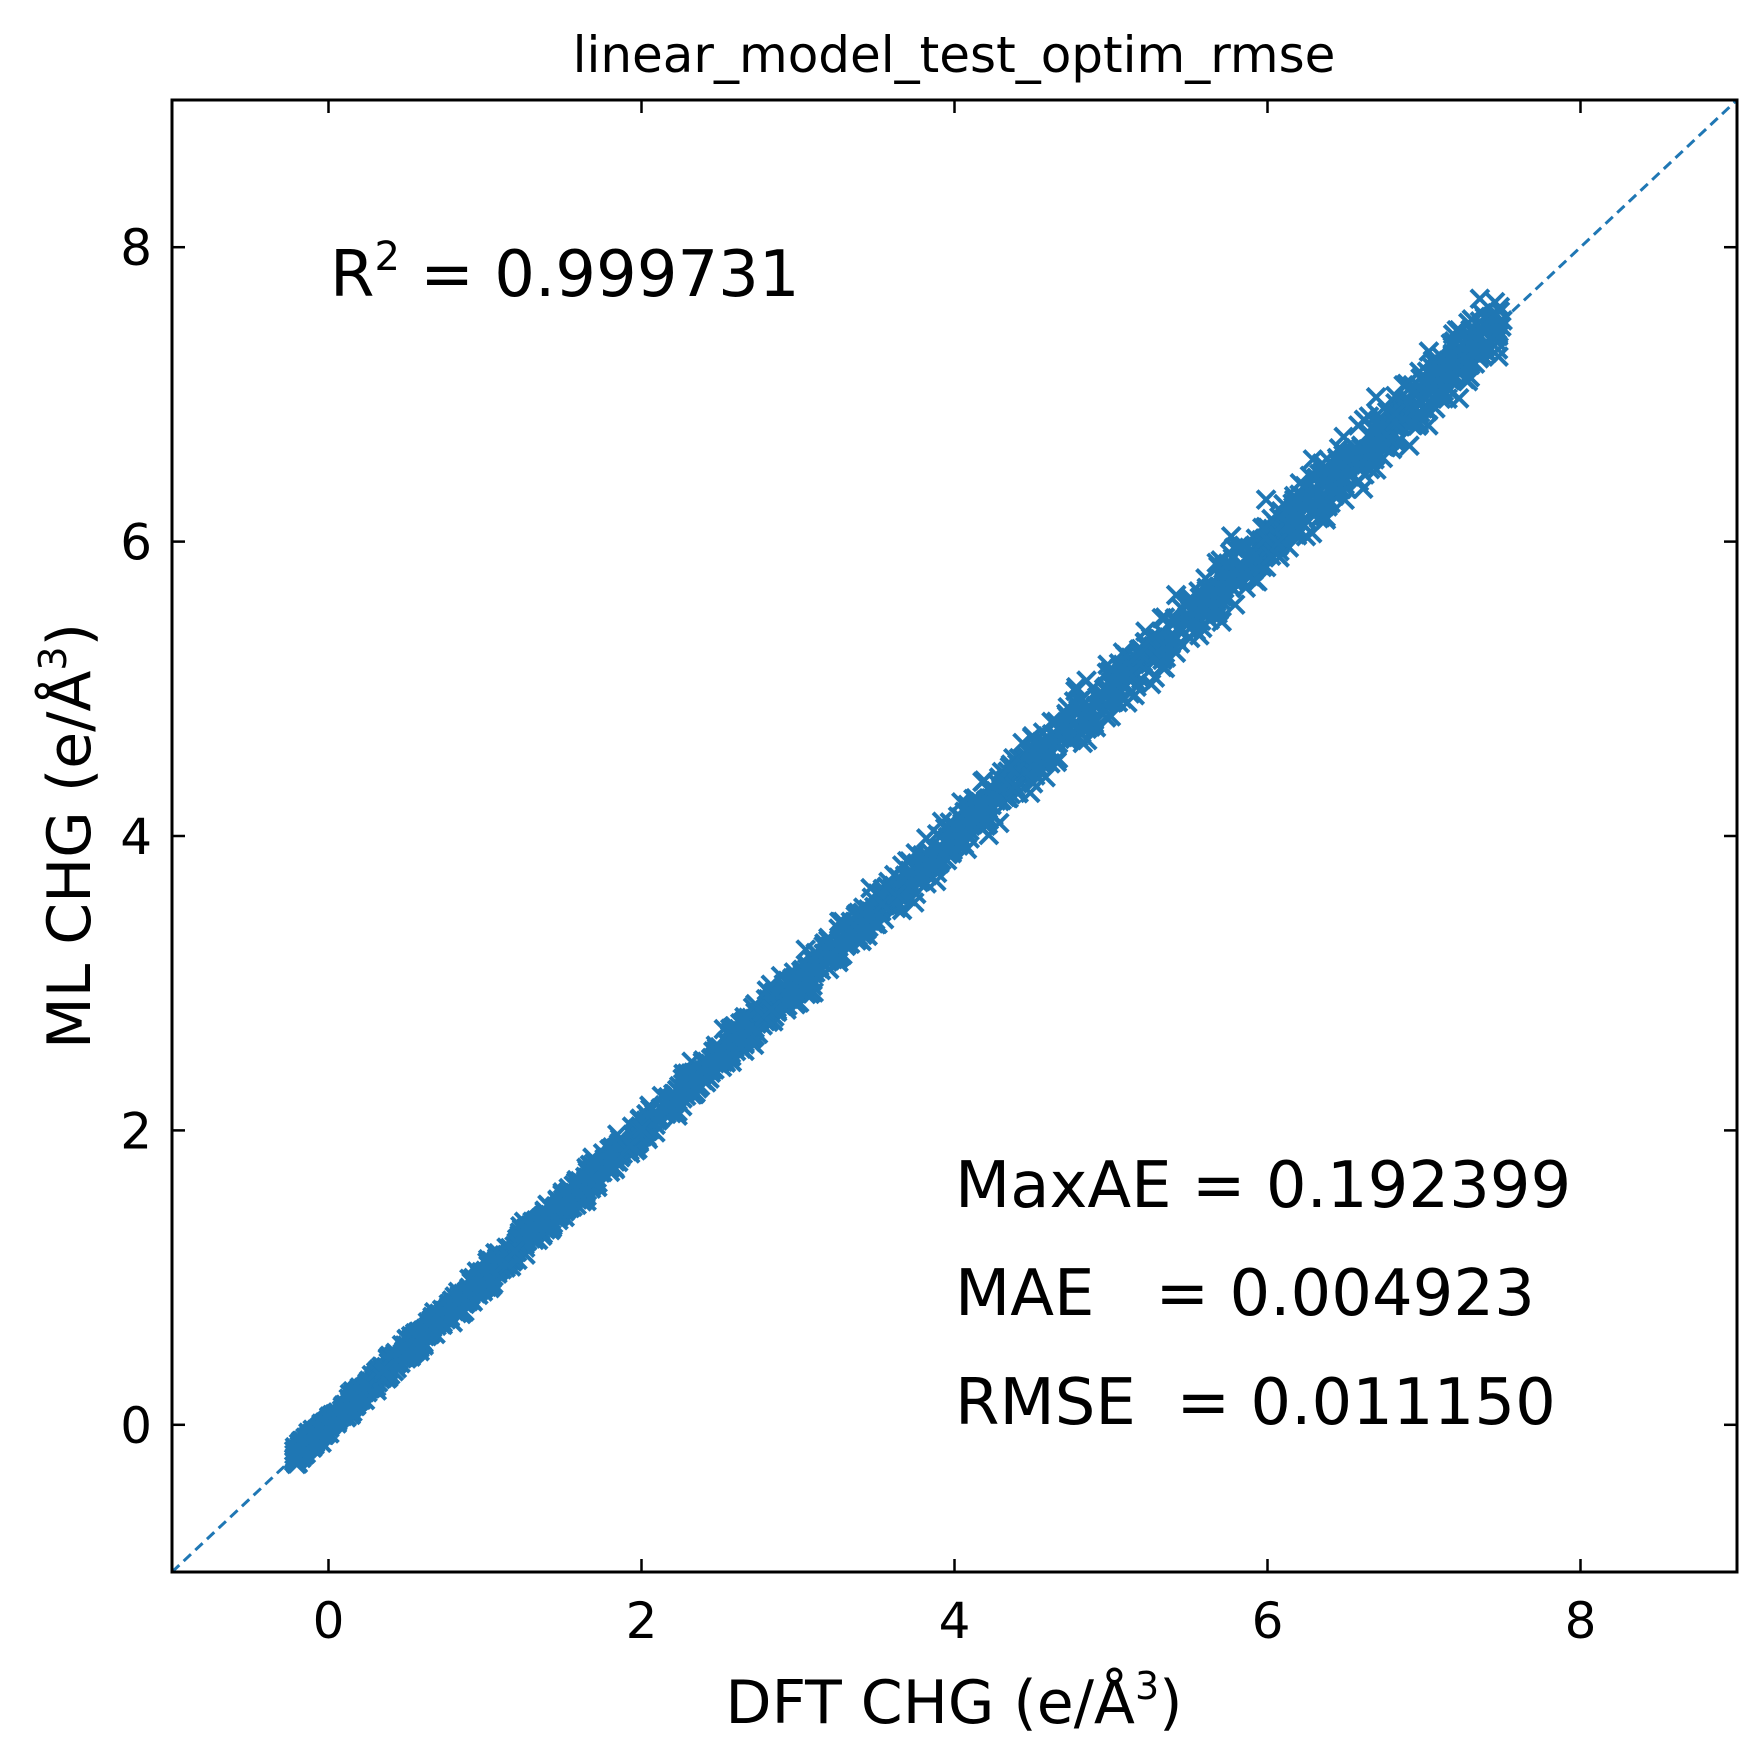  What do you see at coordinates (352, 275) in the screenshot?
I see `r-squared-label: R` at bounding box center [352, 275].